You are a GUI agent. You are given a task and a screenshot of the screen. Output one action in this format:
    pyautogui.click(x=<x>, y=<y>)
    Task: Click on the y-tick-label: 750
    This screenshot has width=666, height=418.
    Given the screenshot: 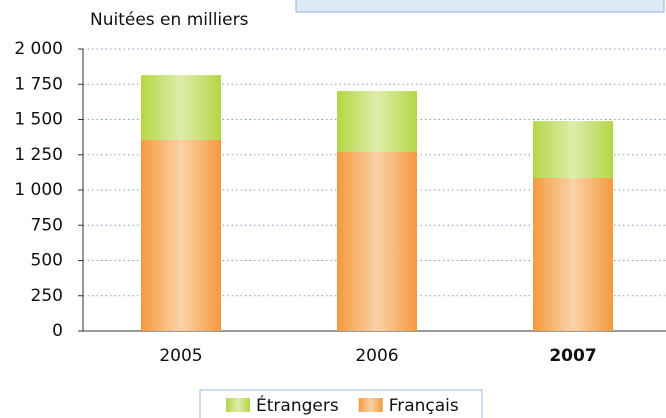 What is the action you would take?
    pyautogui.click(x=47, y=225)
    